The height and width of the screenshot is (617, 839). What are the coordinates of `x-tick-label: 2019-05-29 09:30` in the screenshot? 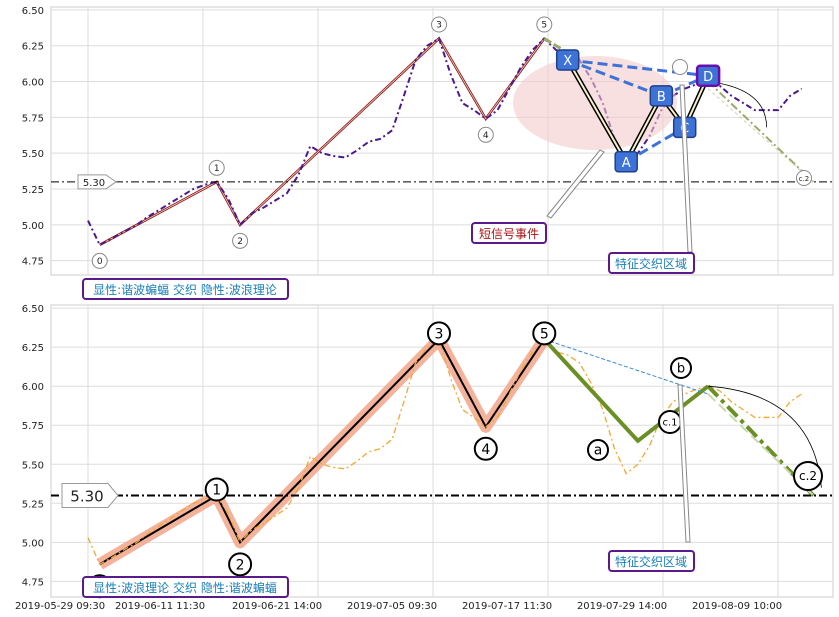 It's located at (60, 606).